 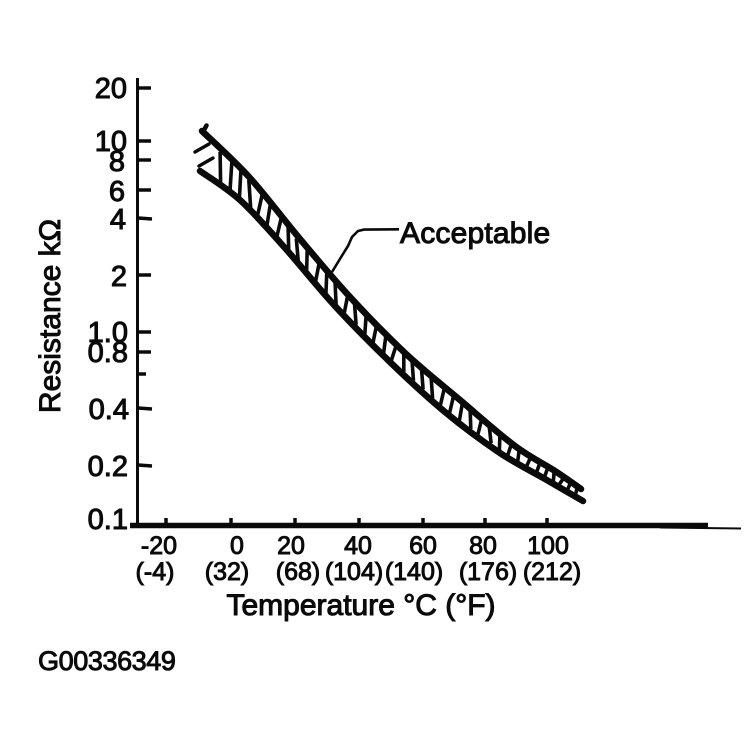 What do you see at coordinates (108, 353) in the screenshot?
I see `svg-text: 0.8` at bounding box center [108, 353].